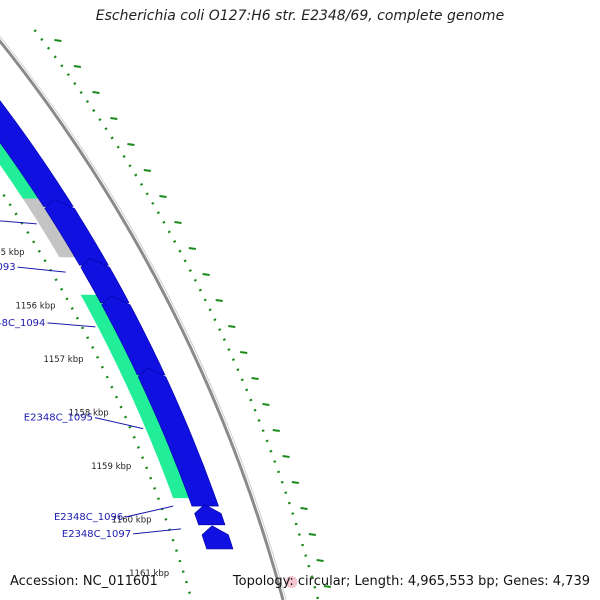  I want to click on accession-text: Accession: NC_011601, so click(84, 581).